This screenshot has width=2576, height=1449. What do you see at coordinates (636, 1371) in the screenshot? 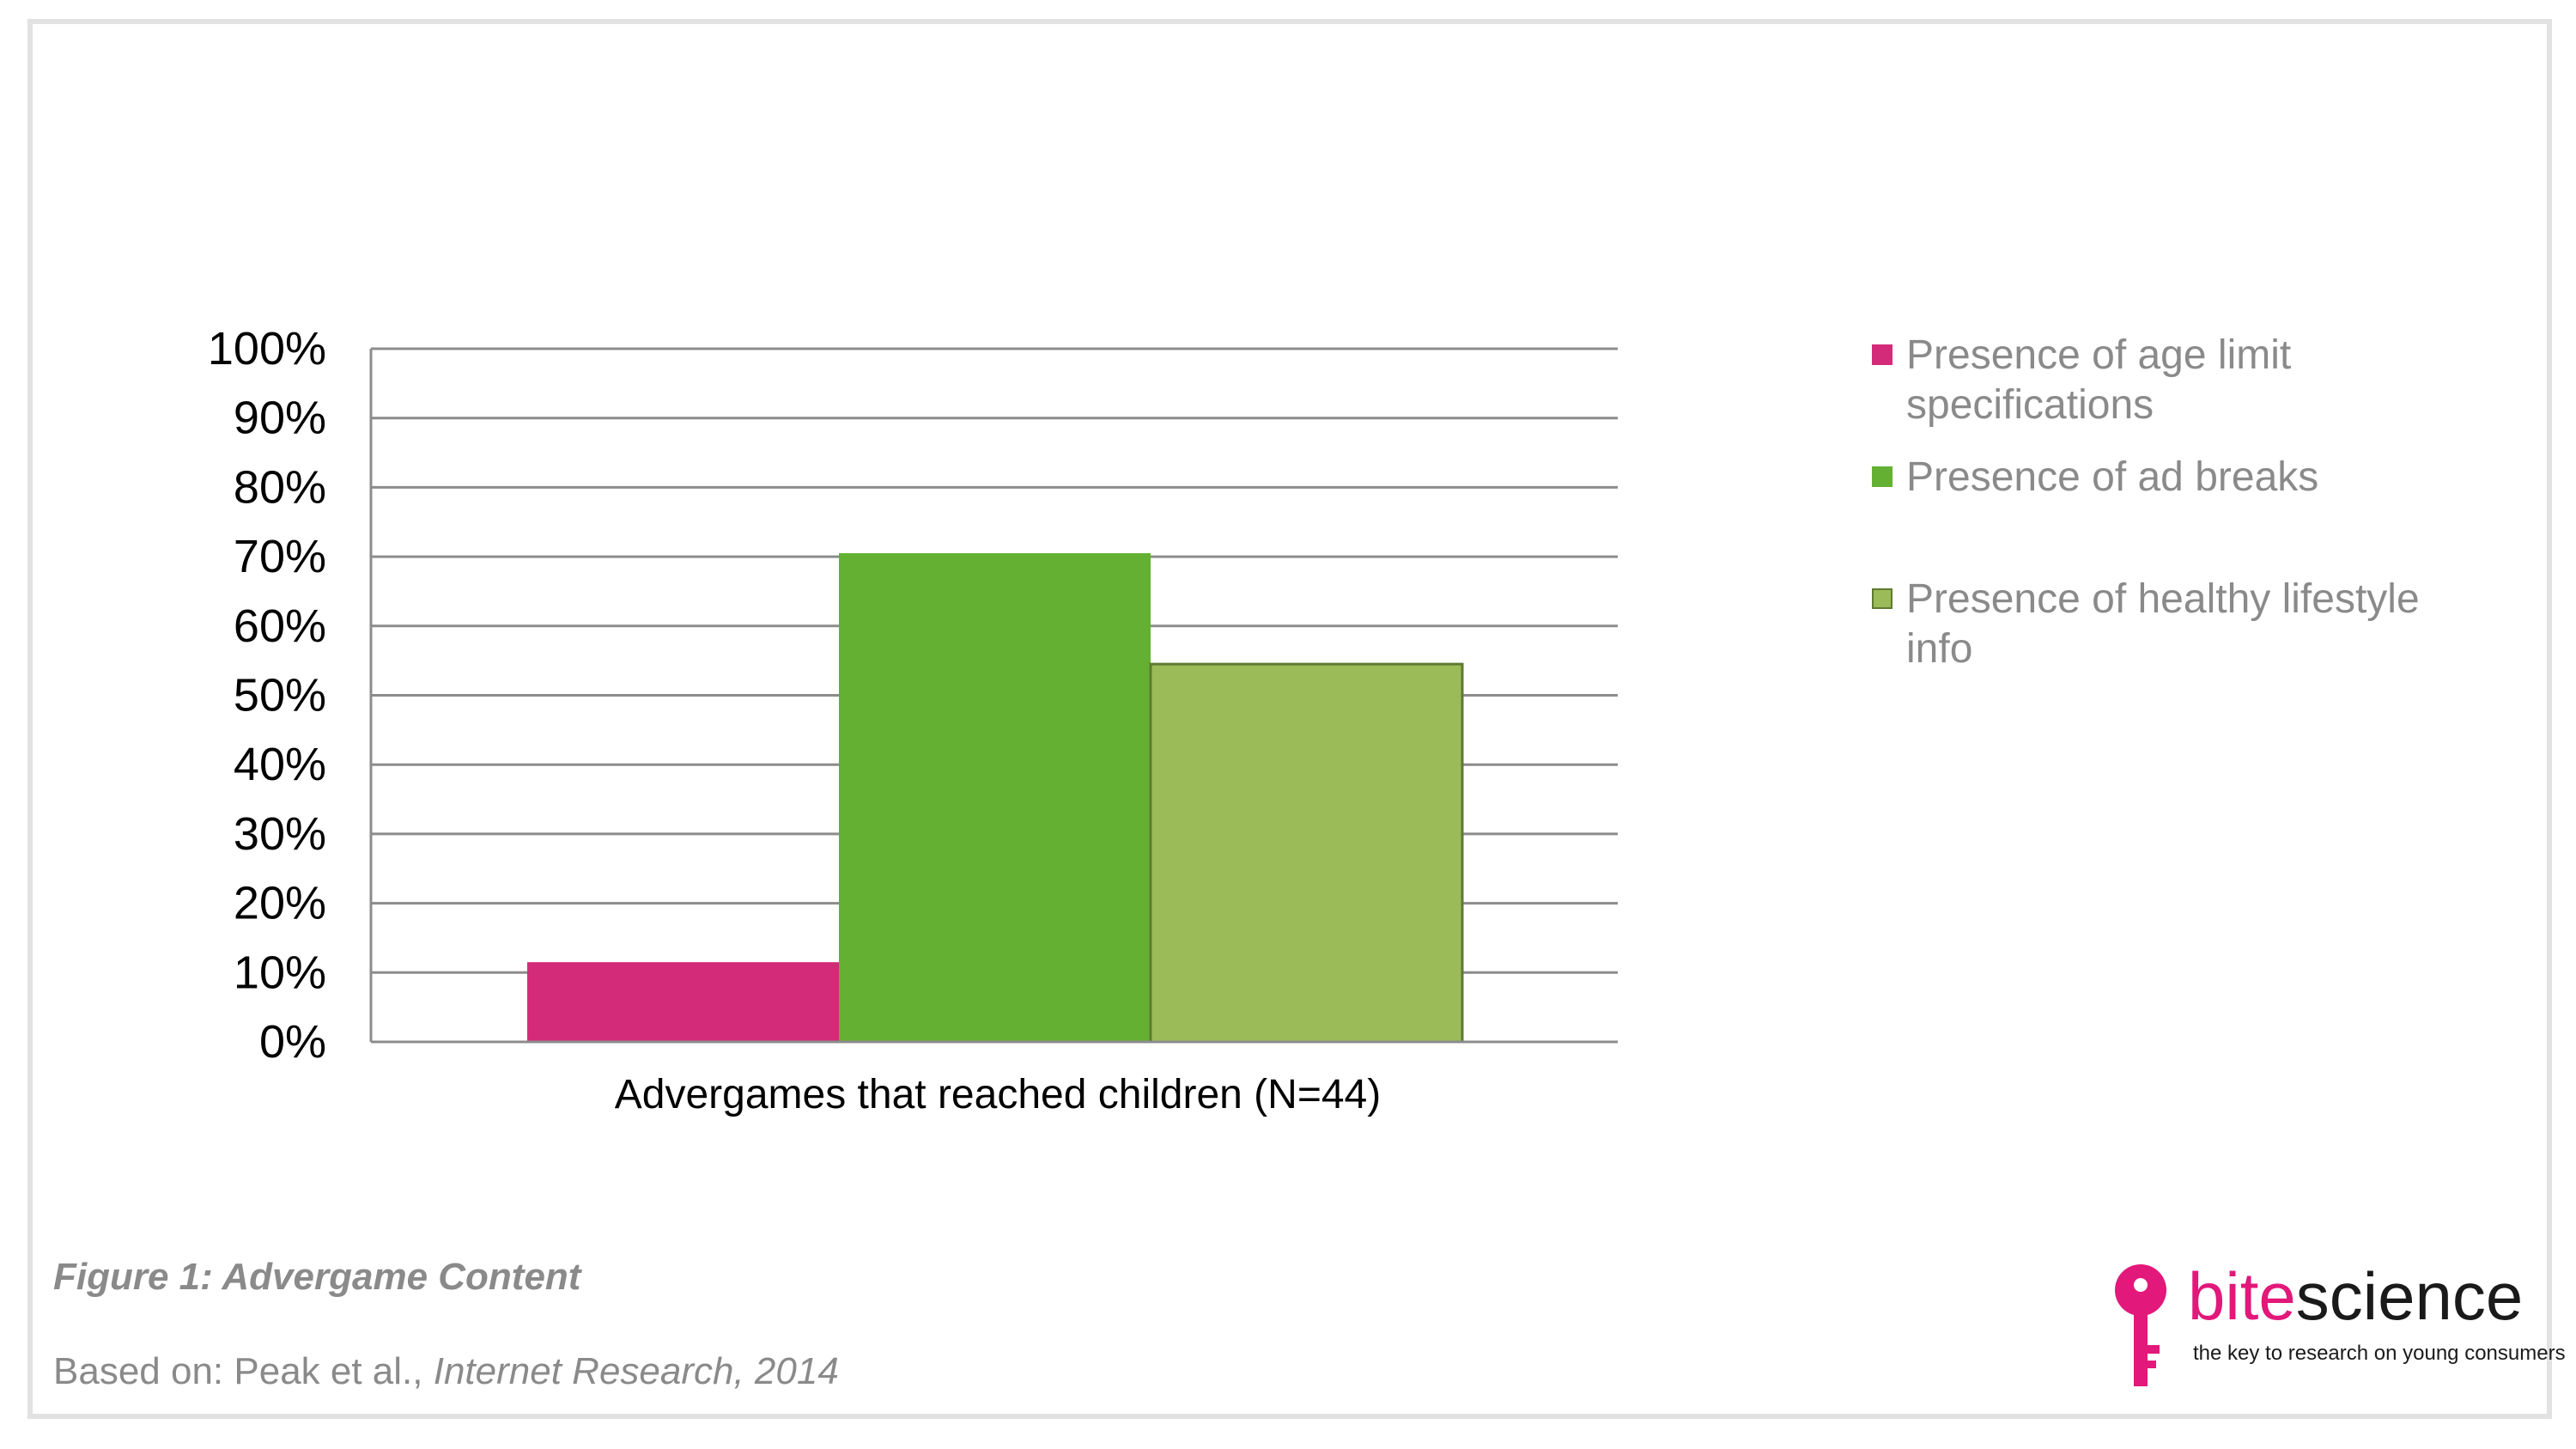
I see `source-publication: Internet Research, 2014` at bounding box center [636, 1371].